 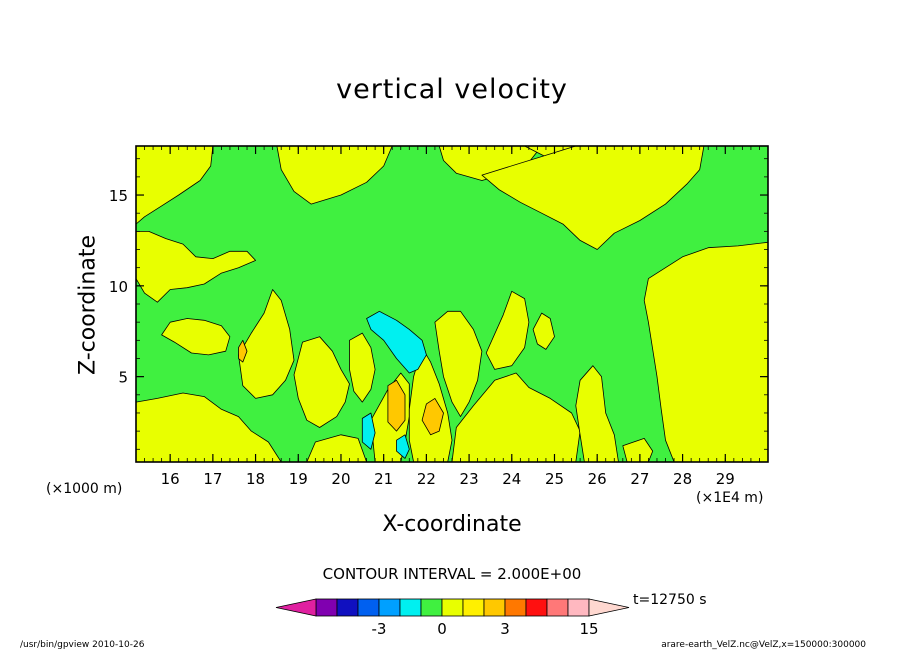 What do you see at coordinates (511, 479) in the screenshot?
I see `x-tick-label-24: 24` at bounding box center [511, 479].